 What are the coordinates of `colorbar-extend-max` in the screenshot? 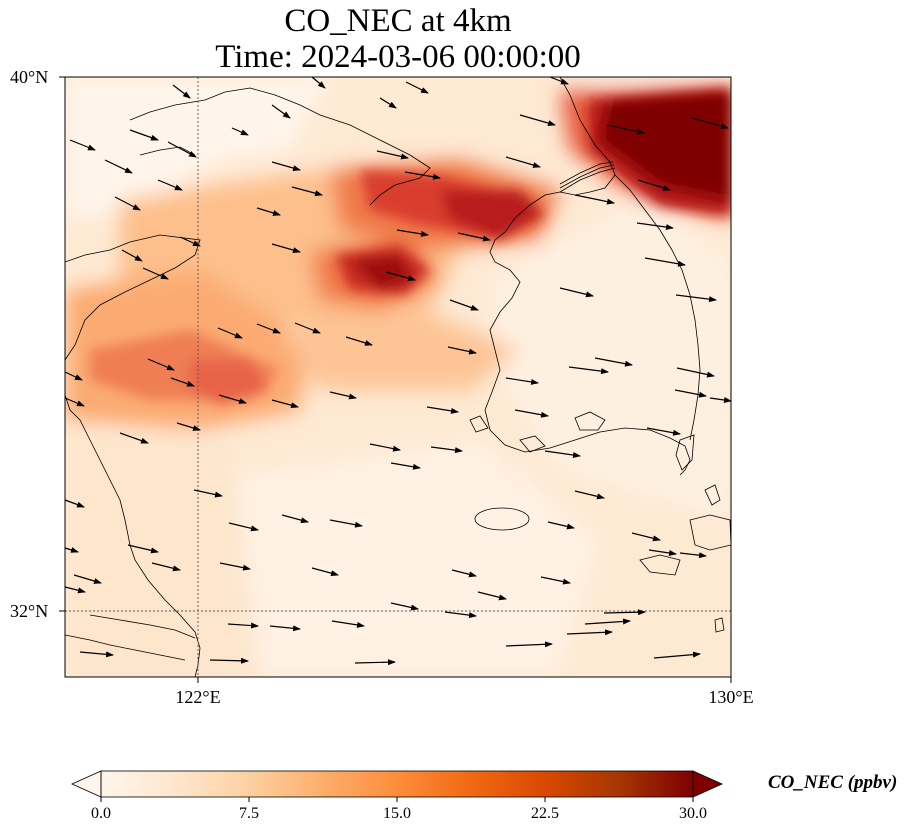 It's located at (707, 784).